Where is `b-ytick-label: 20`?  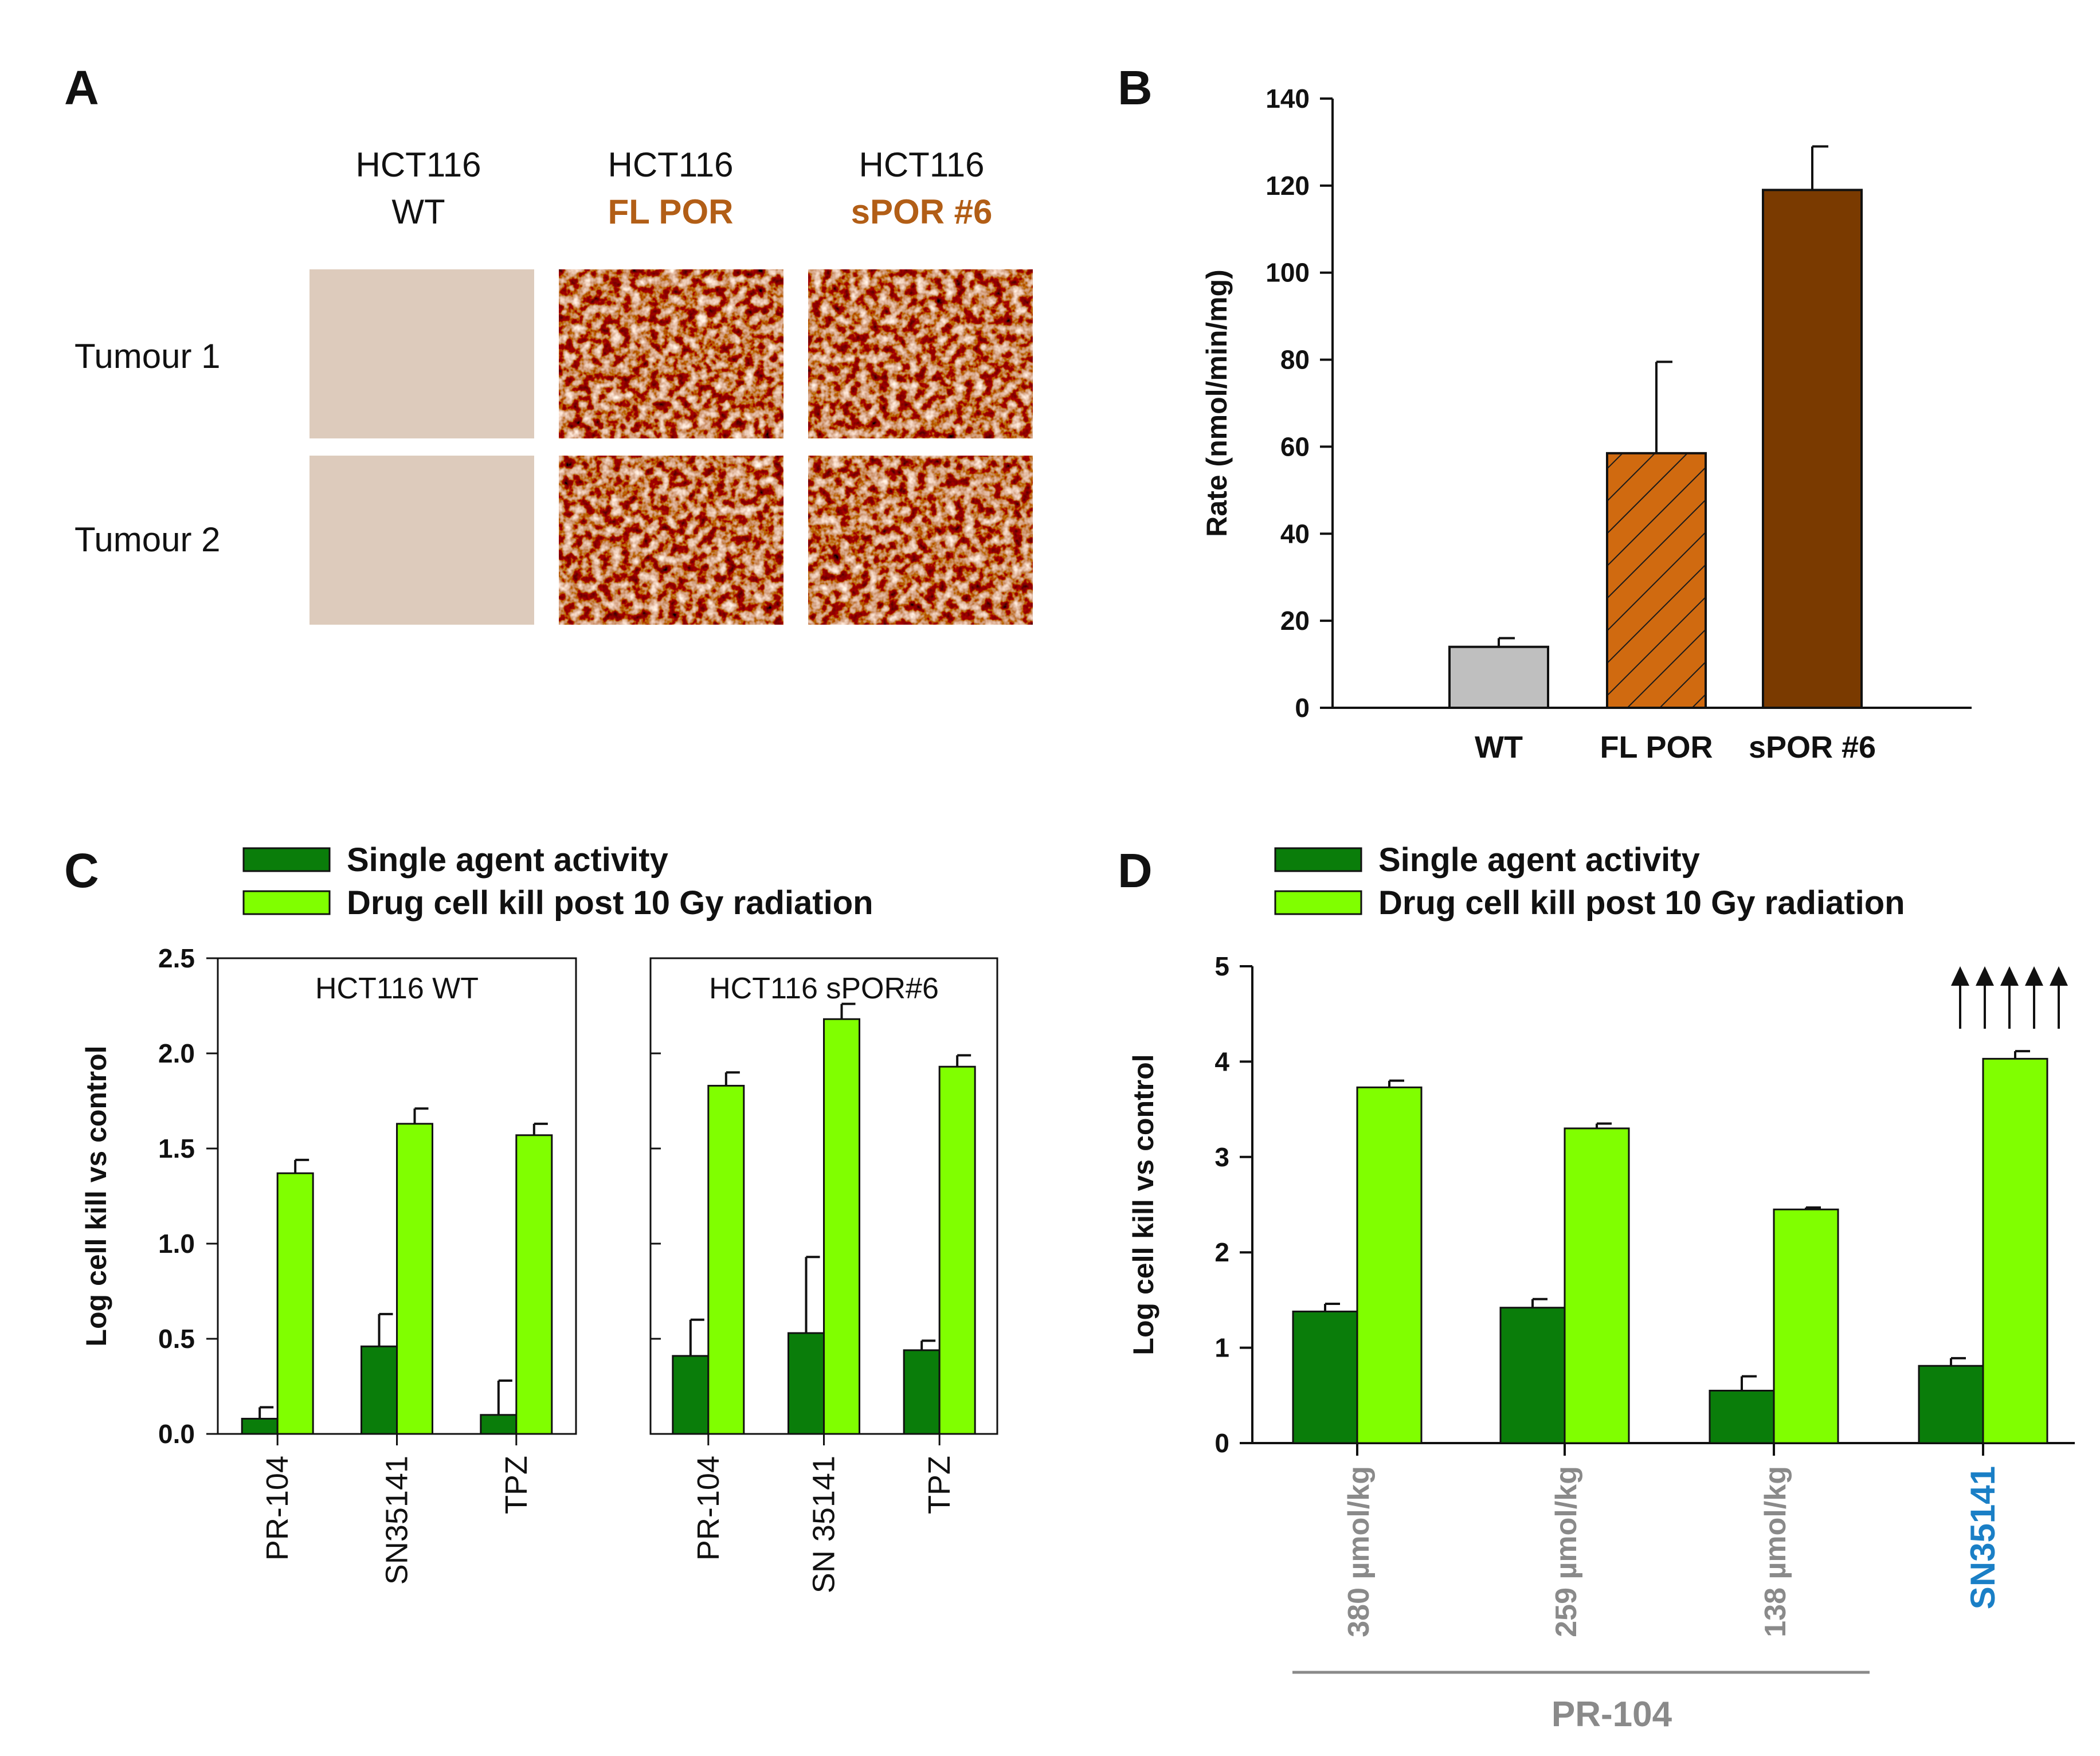 b-ytick-label: 20 is located at coordinates (1295, 621).